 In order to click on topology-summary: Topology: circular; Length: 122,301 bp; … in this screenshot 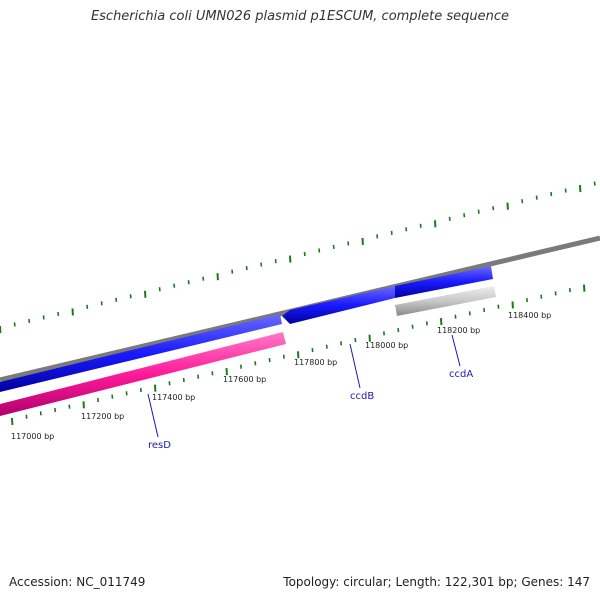, I will do `click(436, 582)`.